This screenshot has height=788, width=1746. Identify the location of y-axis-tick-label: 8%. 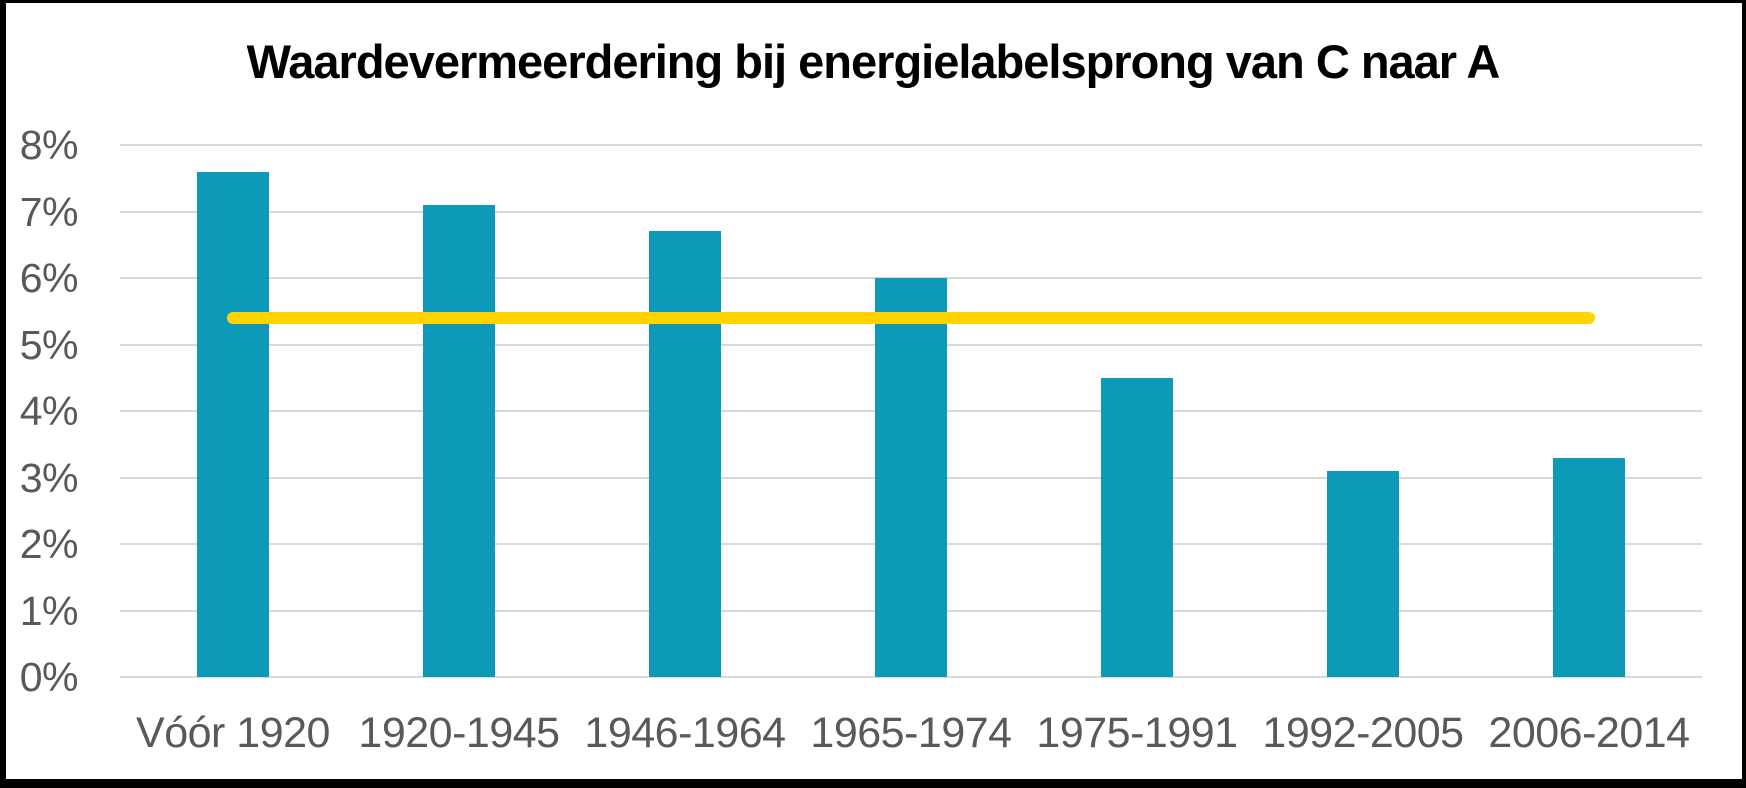
(49, 145).